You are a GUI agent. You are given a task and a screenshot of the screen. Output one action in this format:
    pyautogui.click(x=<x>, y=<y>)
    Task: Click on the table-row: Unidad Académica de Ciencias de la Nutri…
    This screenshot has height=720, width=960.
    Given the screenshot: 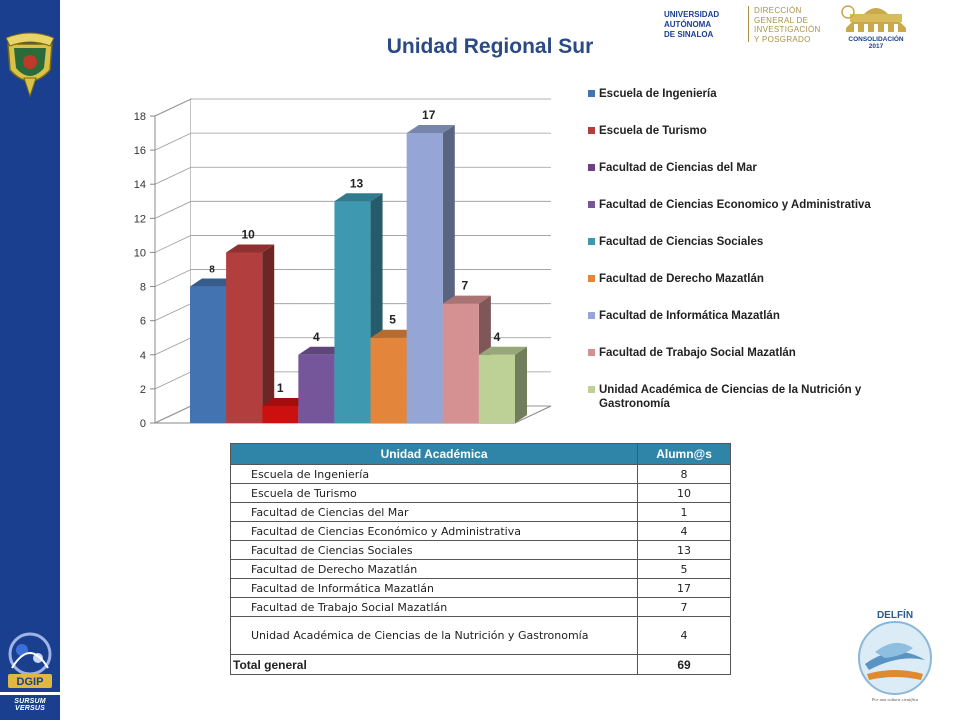 What is the action you would take?
    pyautogui.click(x=480, y=635)
    